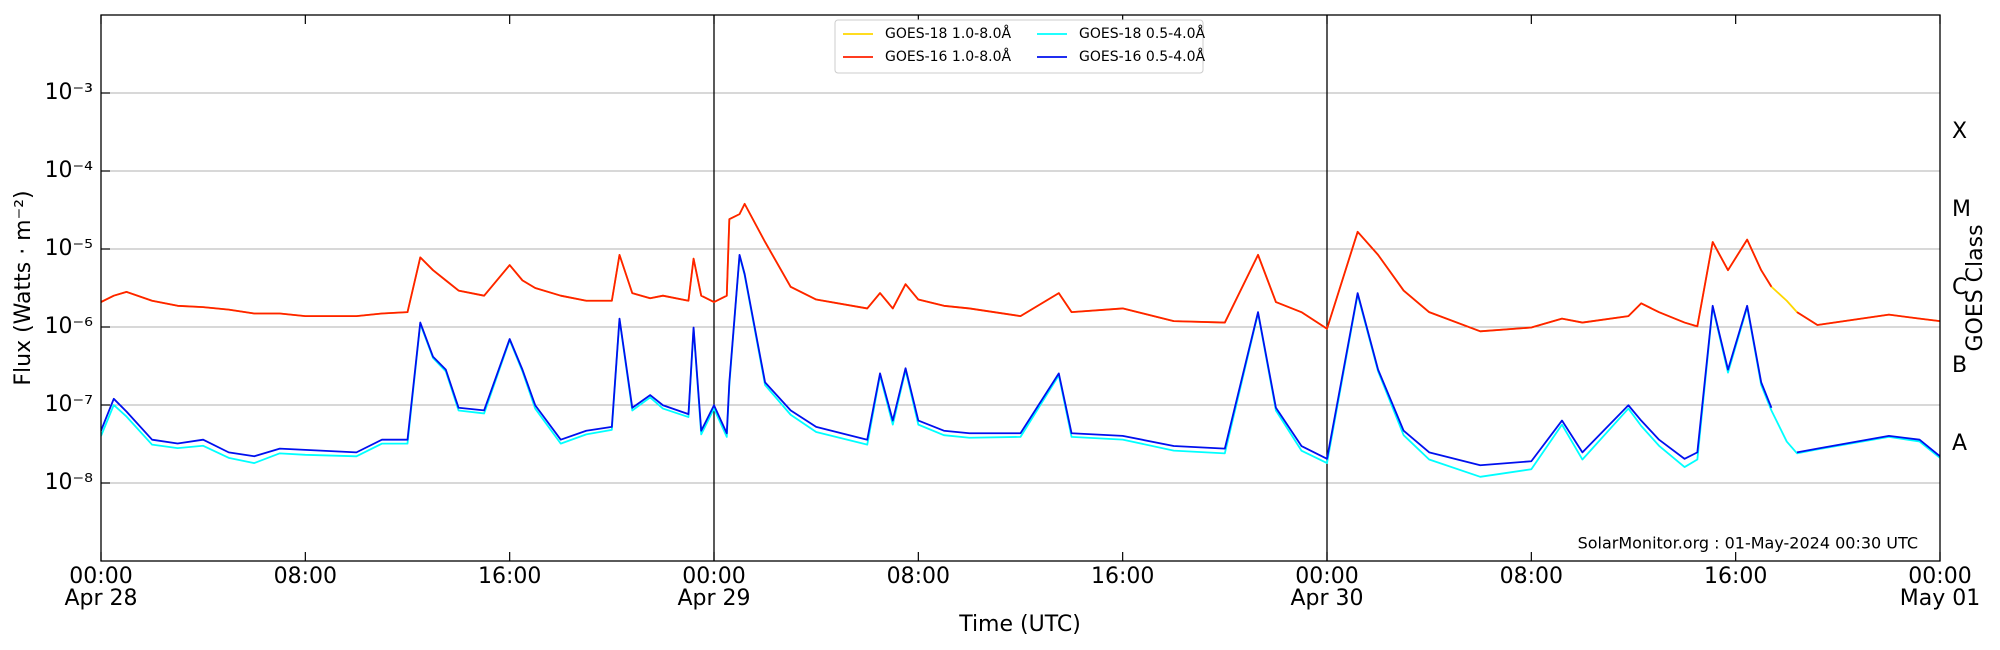 The height and width of the screenshot is (650, 2000). Describe the element at coordinates (1142, 56) in the screenshot. I see `legend-label: GOES-16 0.5-4.0Å` at that location.